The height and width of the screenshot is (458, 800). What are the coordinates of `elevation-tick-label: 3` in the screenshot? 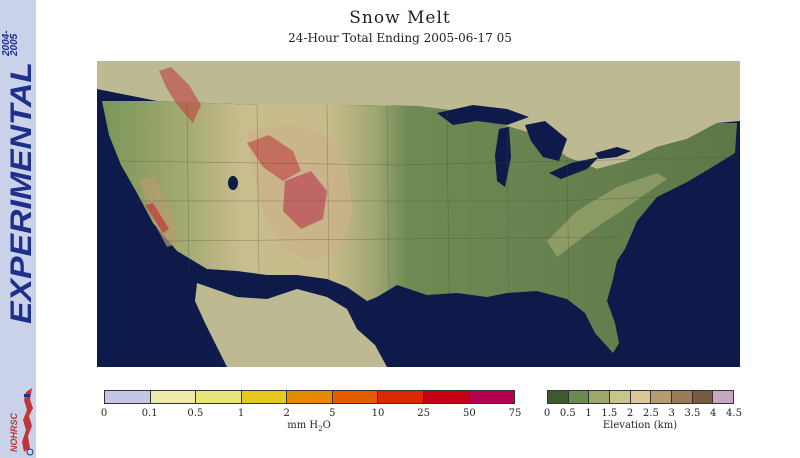 It's located at (671, 413).